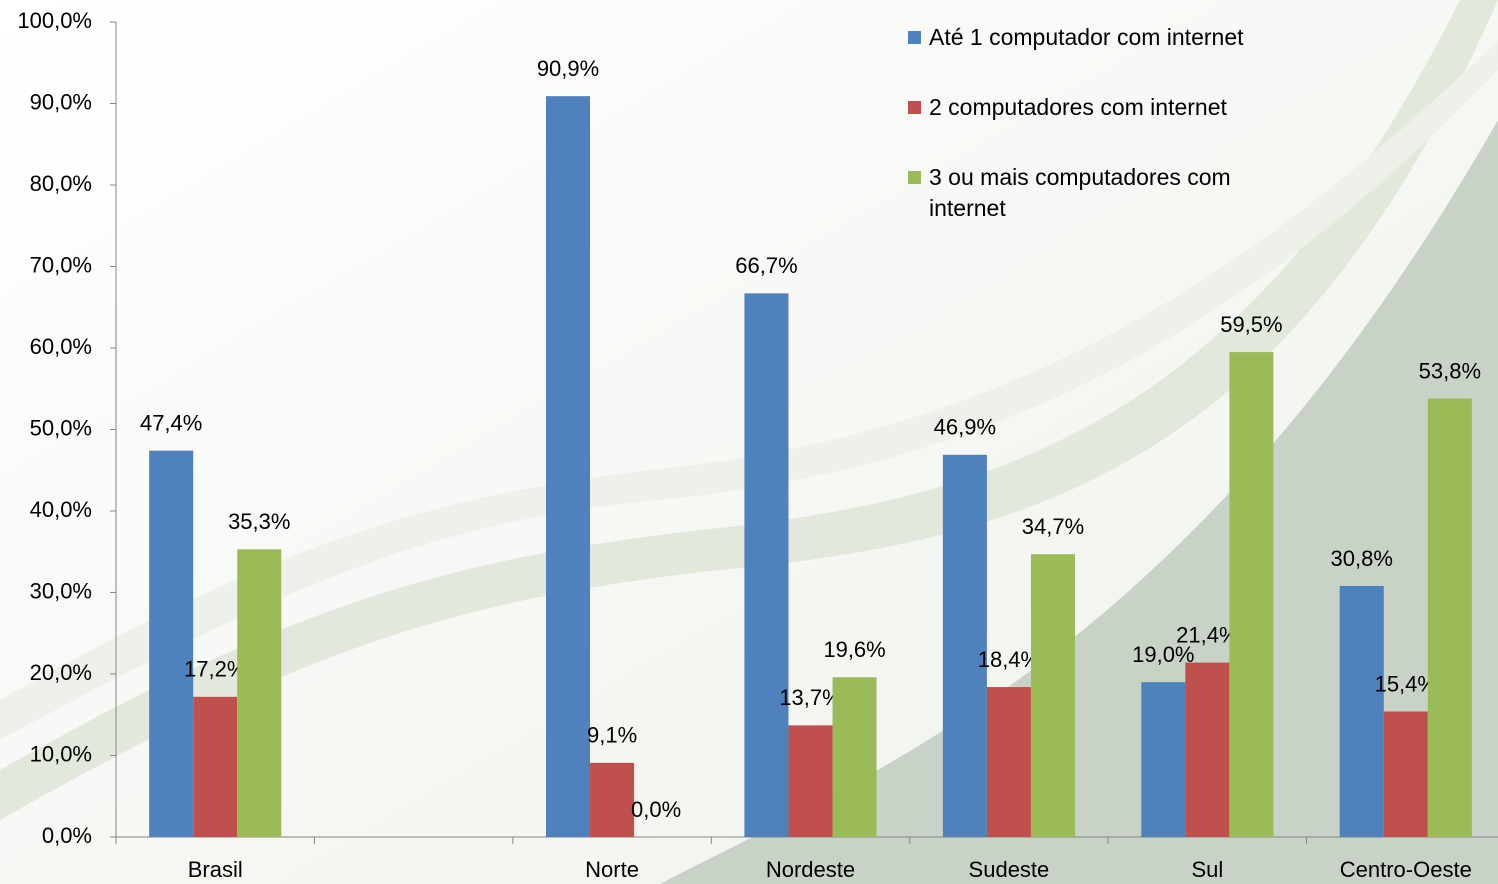 This screenshot has height=884, width=1498. I want to click on legend-label: Até 1 computador com internet, so click(1086, 37).